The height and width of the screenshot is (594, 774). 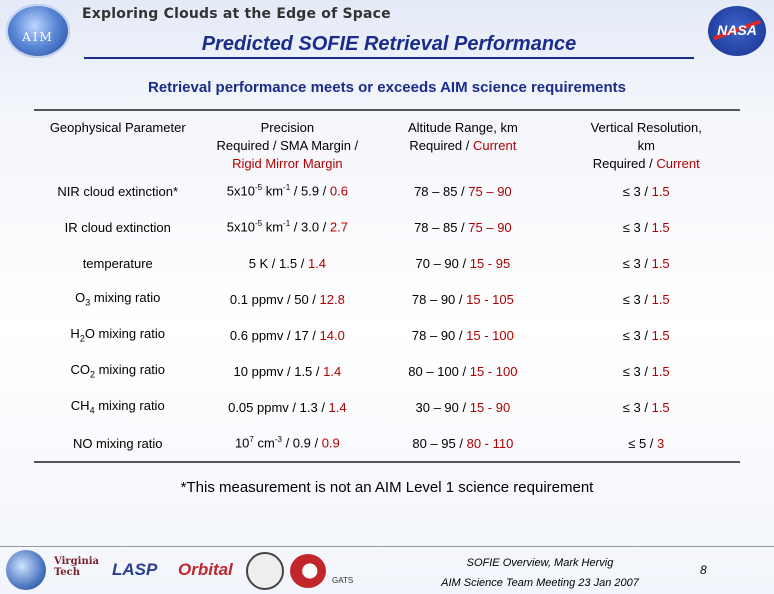 I want to click on cell-precision: 0.05 ppmv / 1.3 / 1.4, so click(x=287, y=407).